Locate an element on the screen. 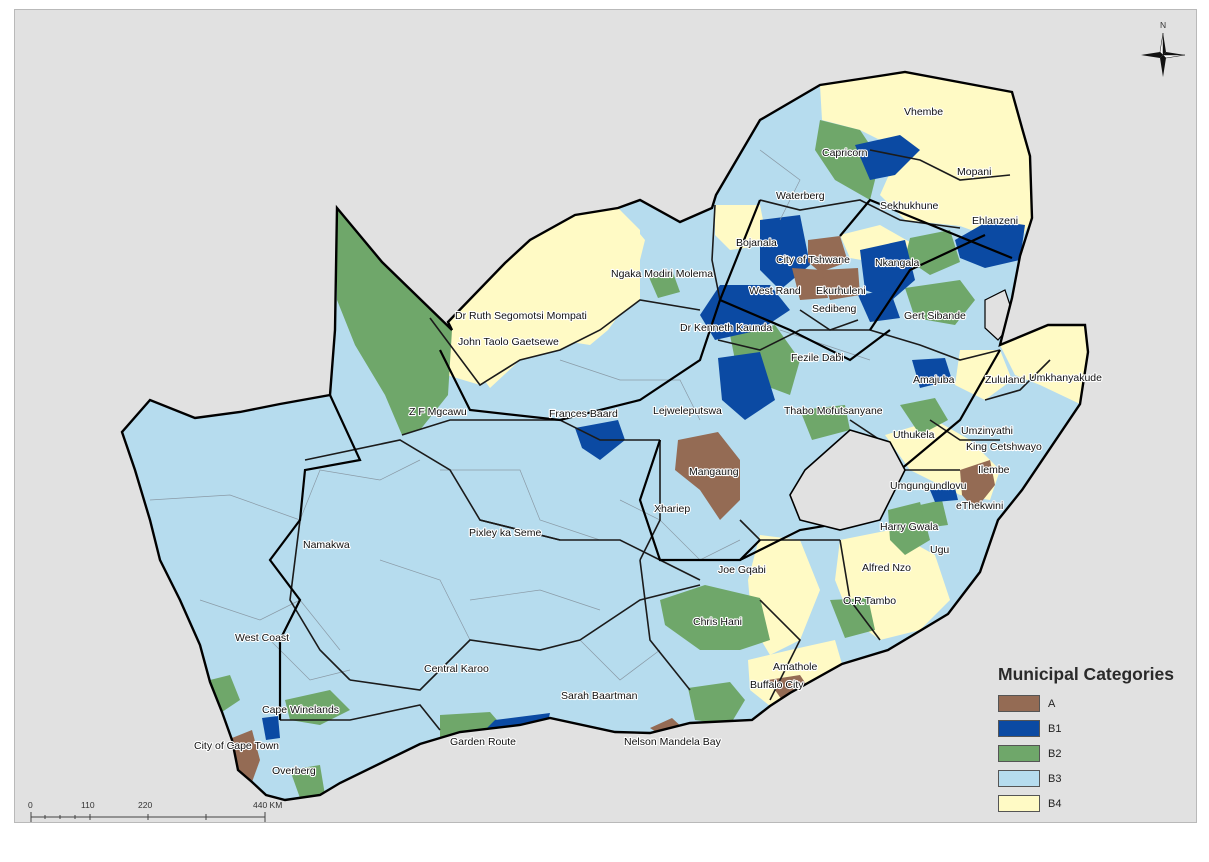 The image size is (1209, 862). metro-tshwane is located at coordinates (828, 254).